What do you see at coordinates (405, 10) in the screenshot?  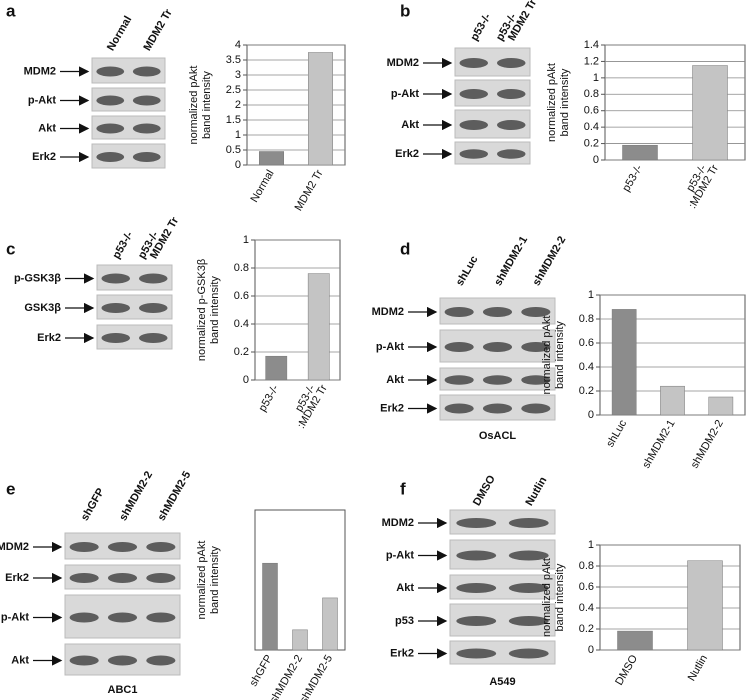 I see `panel-letter: b` at bounding box center [405, 10].